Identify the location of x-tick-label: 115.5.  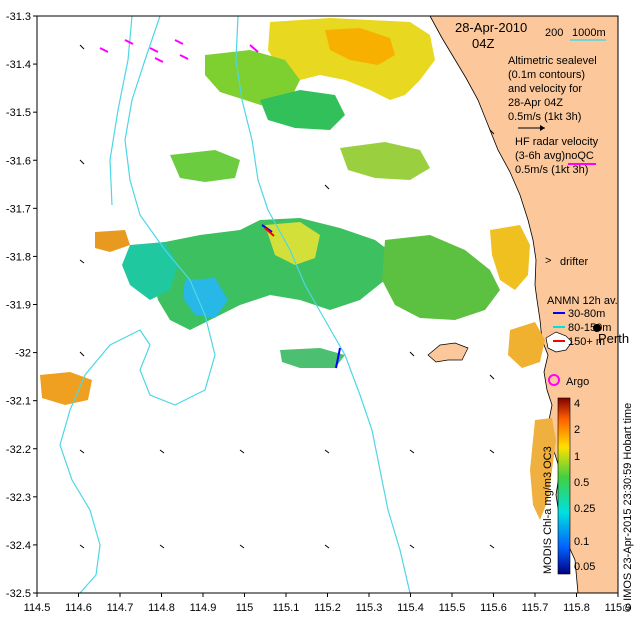
(452, 608).